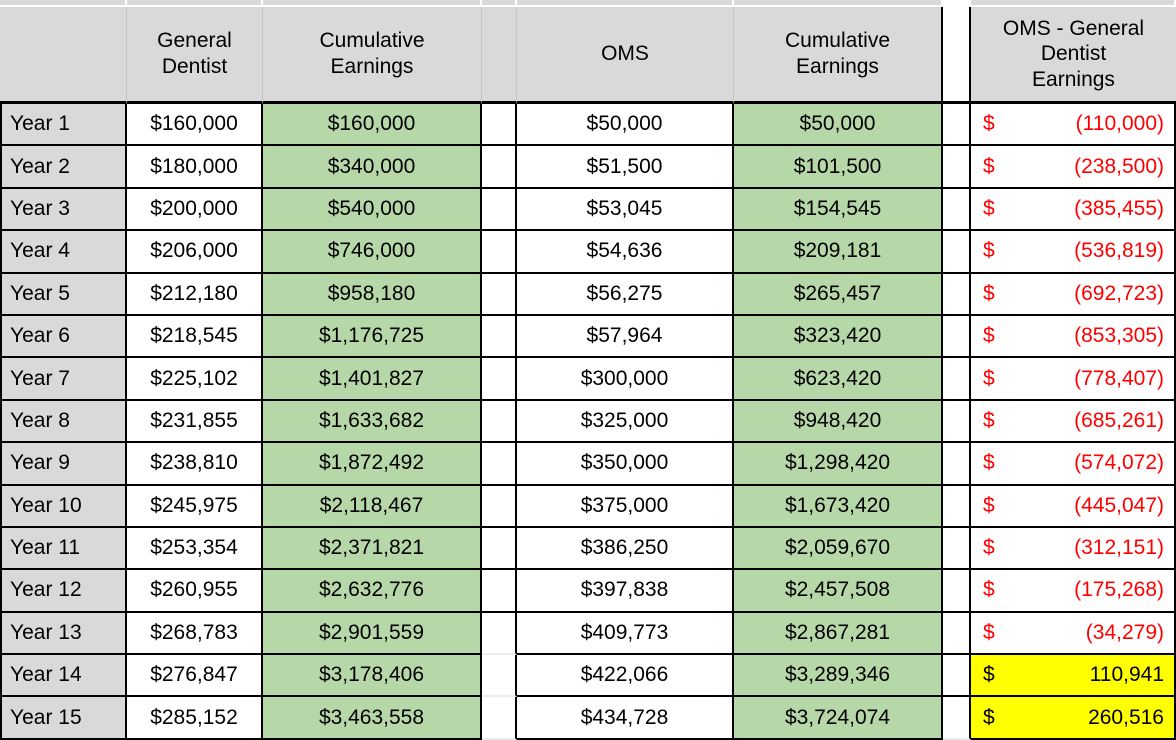  Describe the element at coordinates (372, 125) in the screenshot. I see `cell-gd-cumulative-earnings: $160,000` at that location.